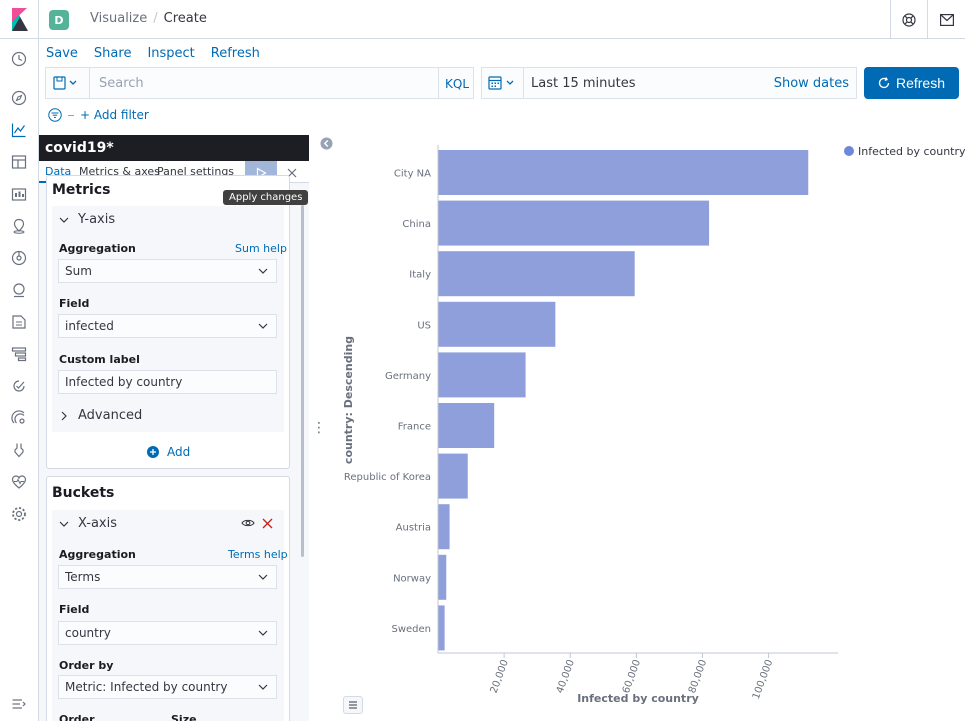 Image resolution: width=965 pixels, height=721 pixels. What do you see at coordinates (319, 428) in the screenshot?
I see `resize-handle: ⋮` at bounding box center [319, 428].